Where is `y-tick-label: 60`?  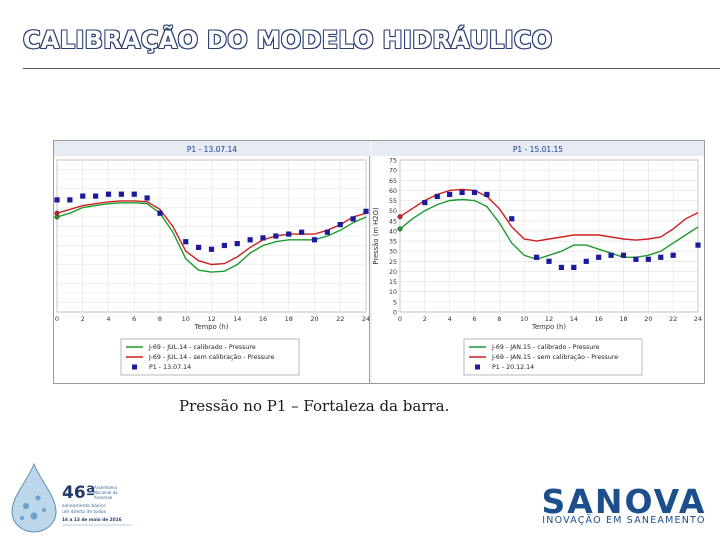
y-tick-label: 60 is located at coordinates (393, 191).